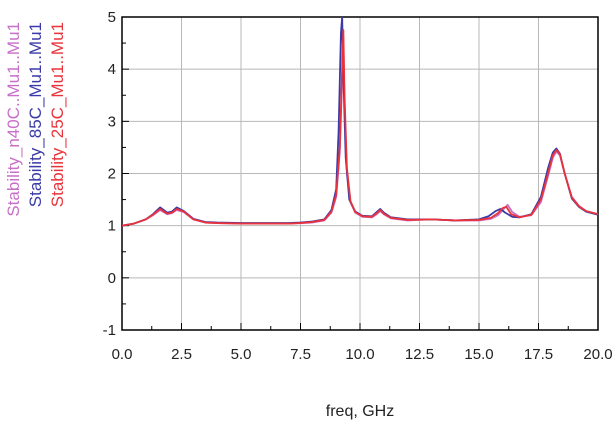 This screenshot has width=615, height=425. I want to click on legend-label-2: Stability_25C_Mu1..Mu1, so click(57, 114).